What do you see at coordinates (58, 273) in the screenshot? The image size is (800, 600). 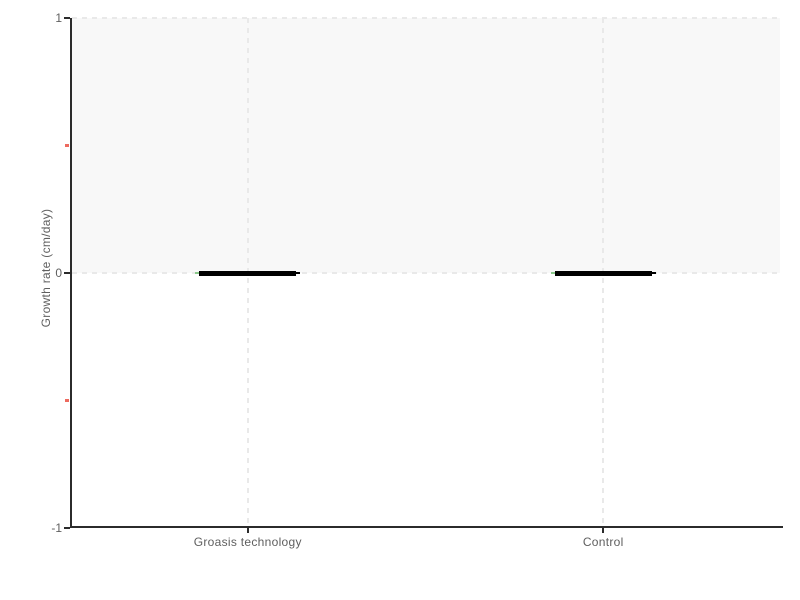 I see `y-tick-label: 0` at bounding box center [58, 273].